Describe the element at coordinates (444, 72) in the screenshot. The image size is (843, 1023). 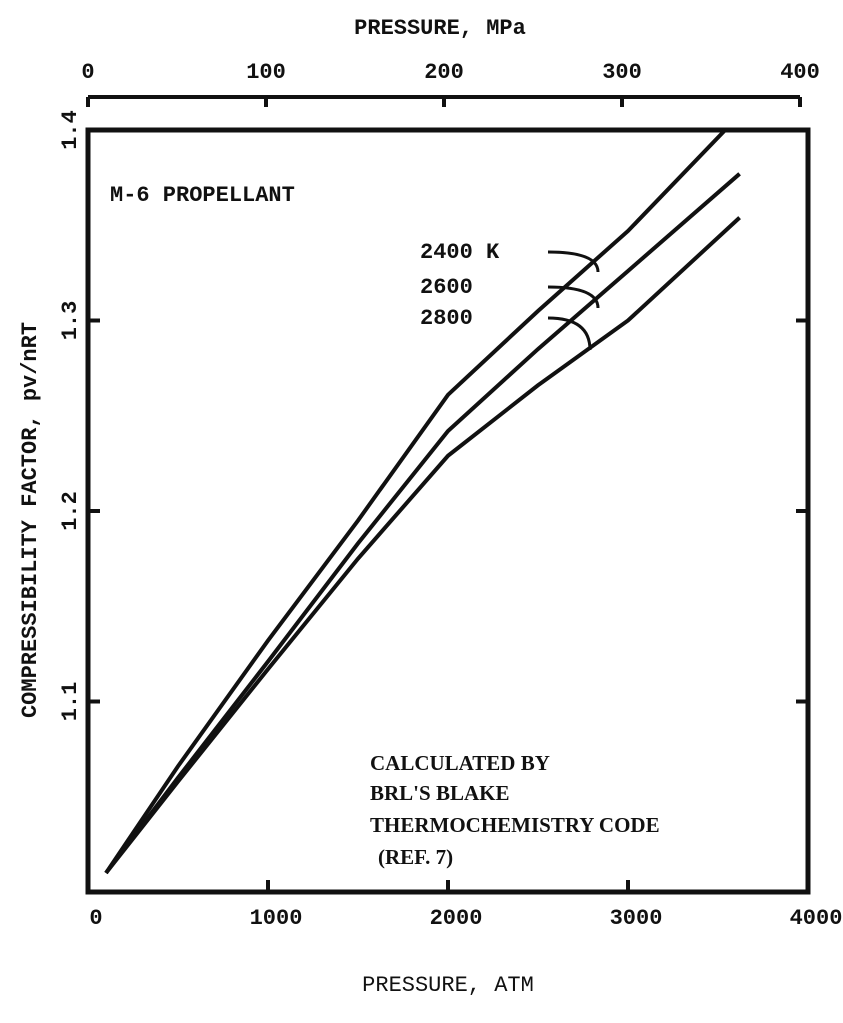
I see `top-tick-label: 200` at that location.